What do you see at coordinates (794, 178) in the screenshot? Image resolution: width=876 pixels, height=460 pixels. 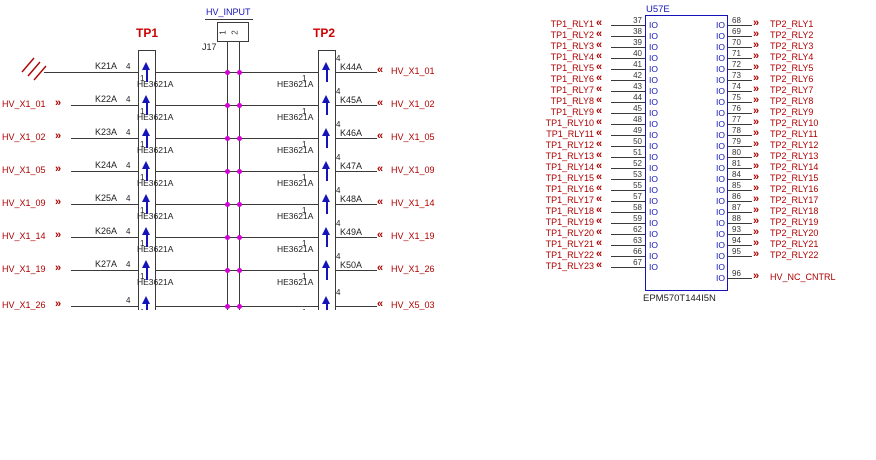 I see `cpld-port-right: TP2_RLY15` at bounding box center [794, 178].